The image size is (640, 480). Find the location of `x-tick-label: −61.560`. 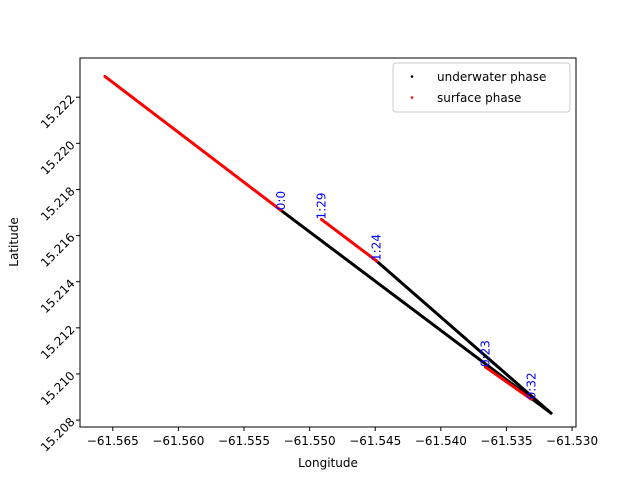

x-tick-label: −61.560 is located at coordinates (178, 441).